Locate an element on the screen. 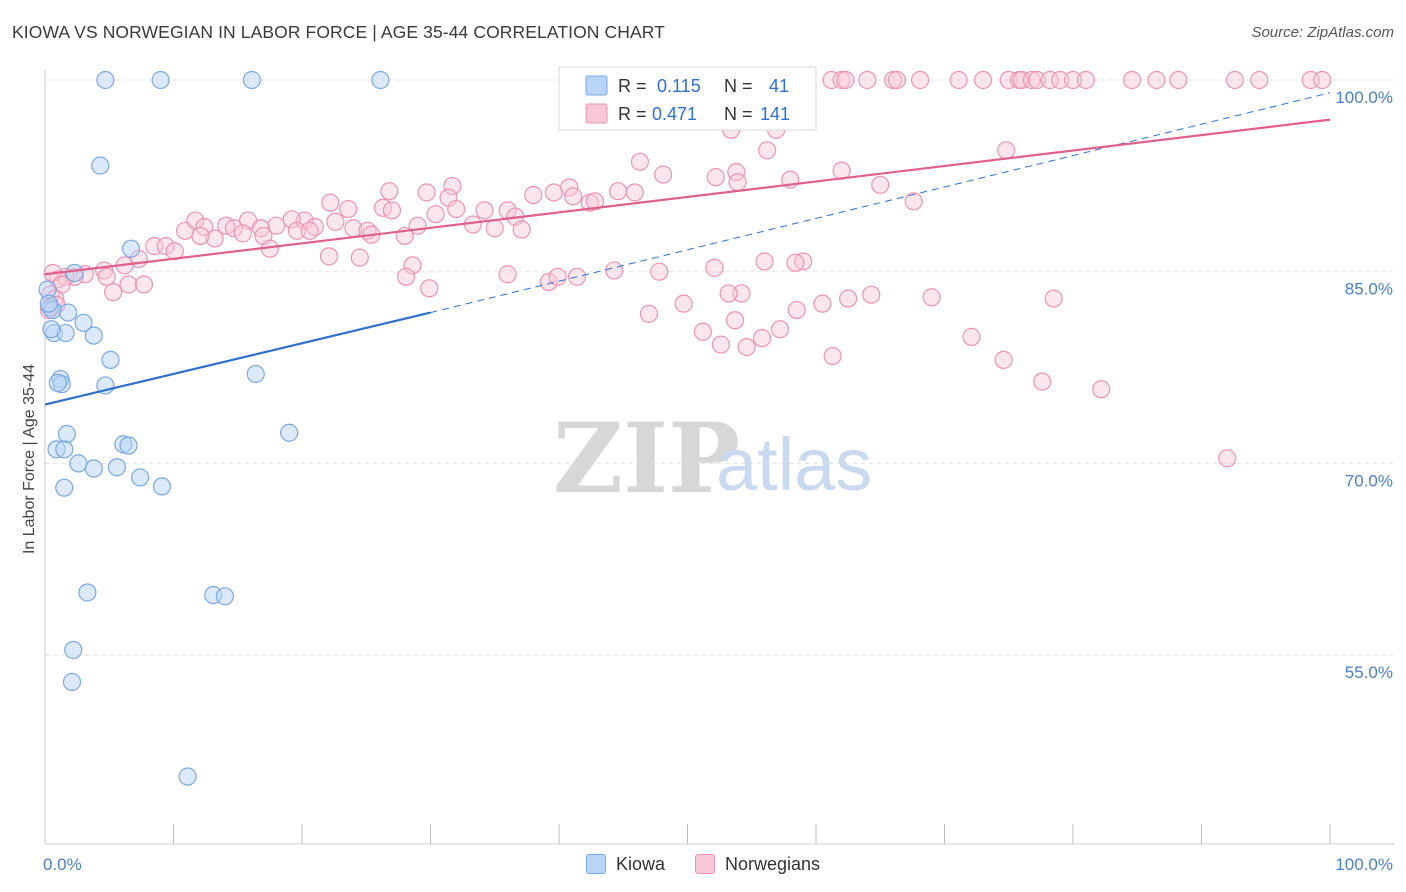 Image resolution: width=1406 pixels, height=892 pixels. y-tick-label-1: 70.0% is located at coordinates (1369, 480).